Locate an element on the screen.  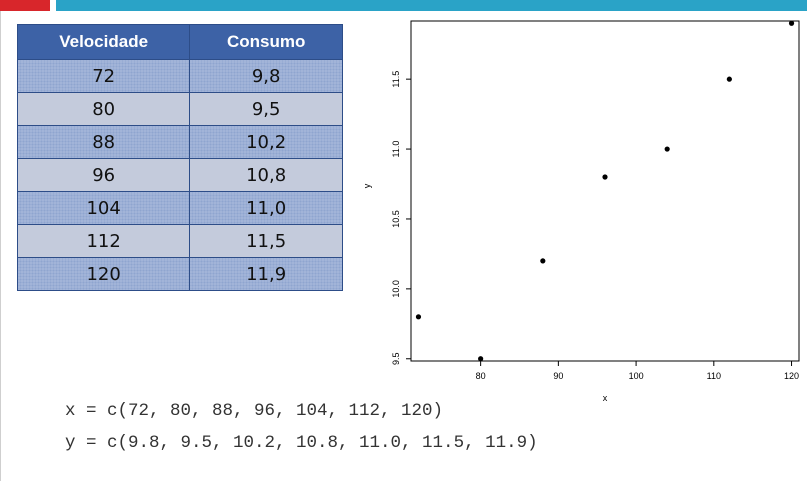
x-tick-label: 90 is located at coordinates (558, 376).